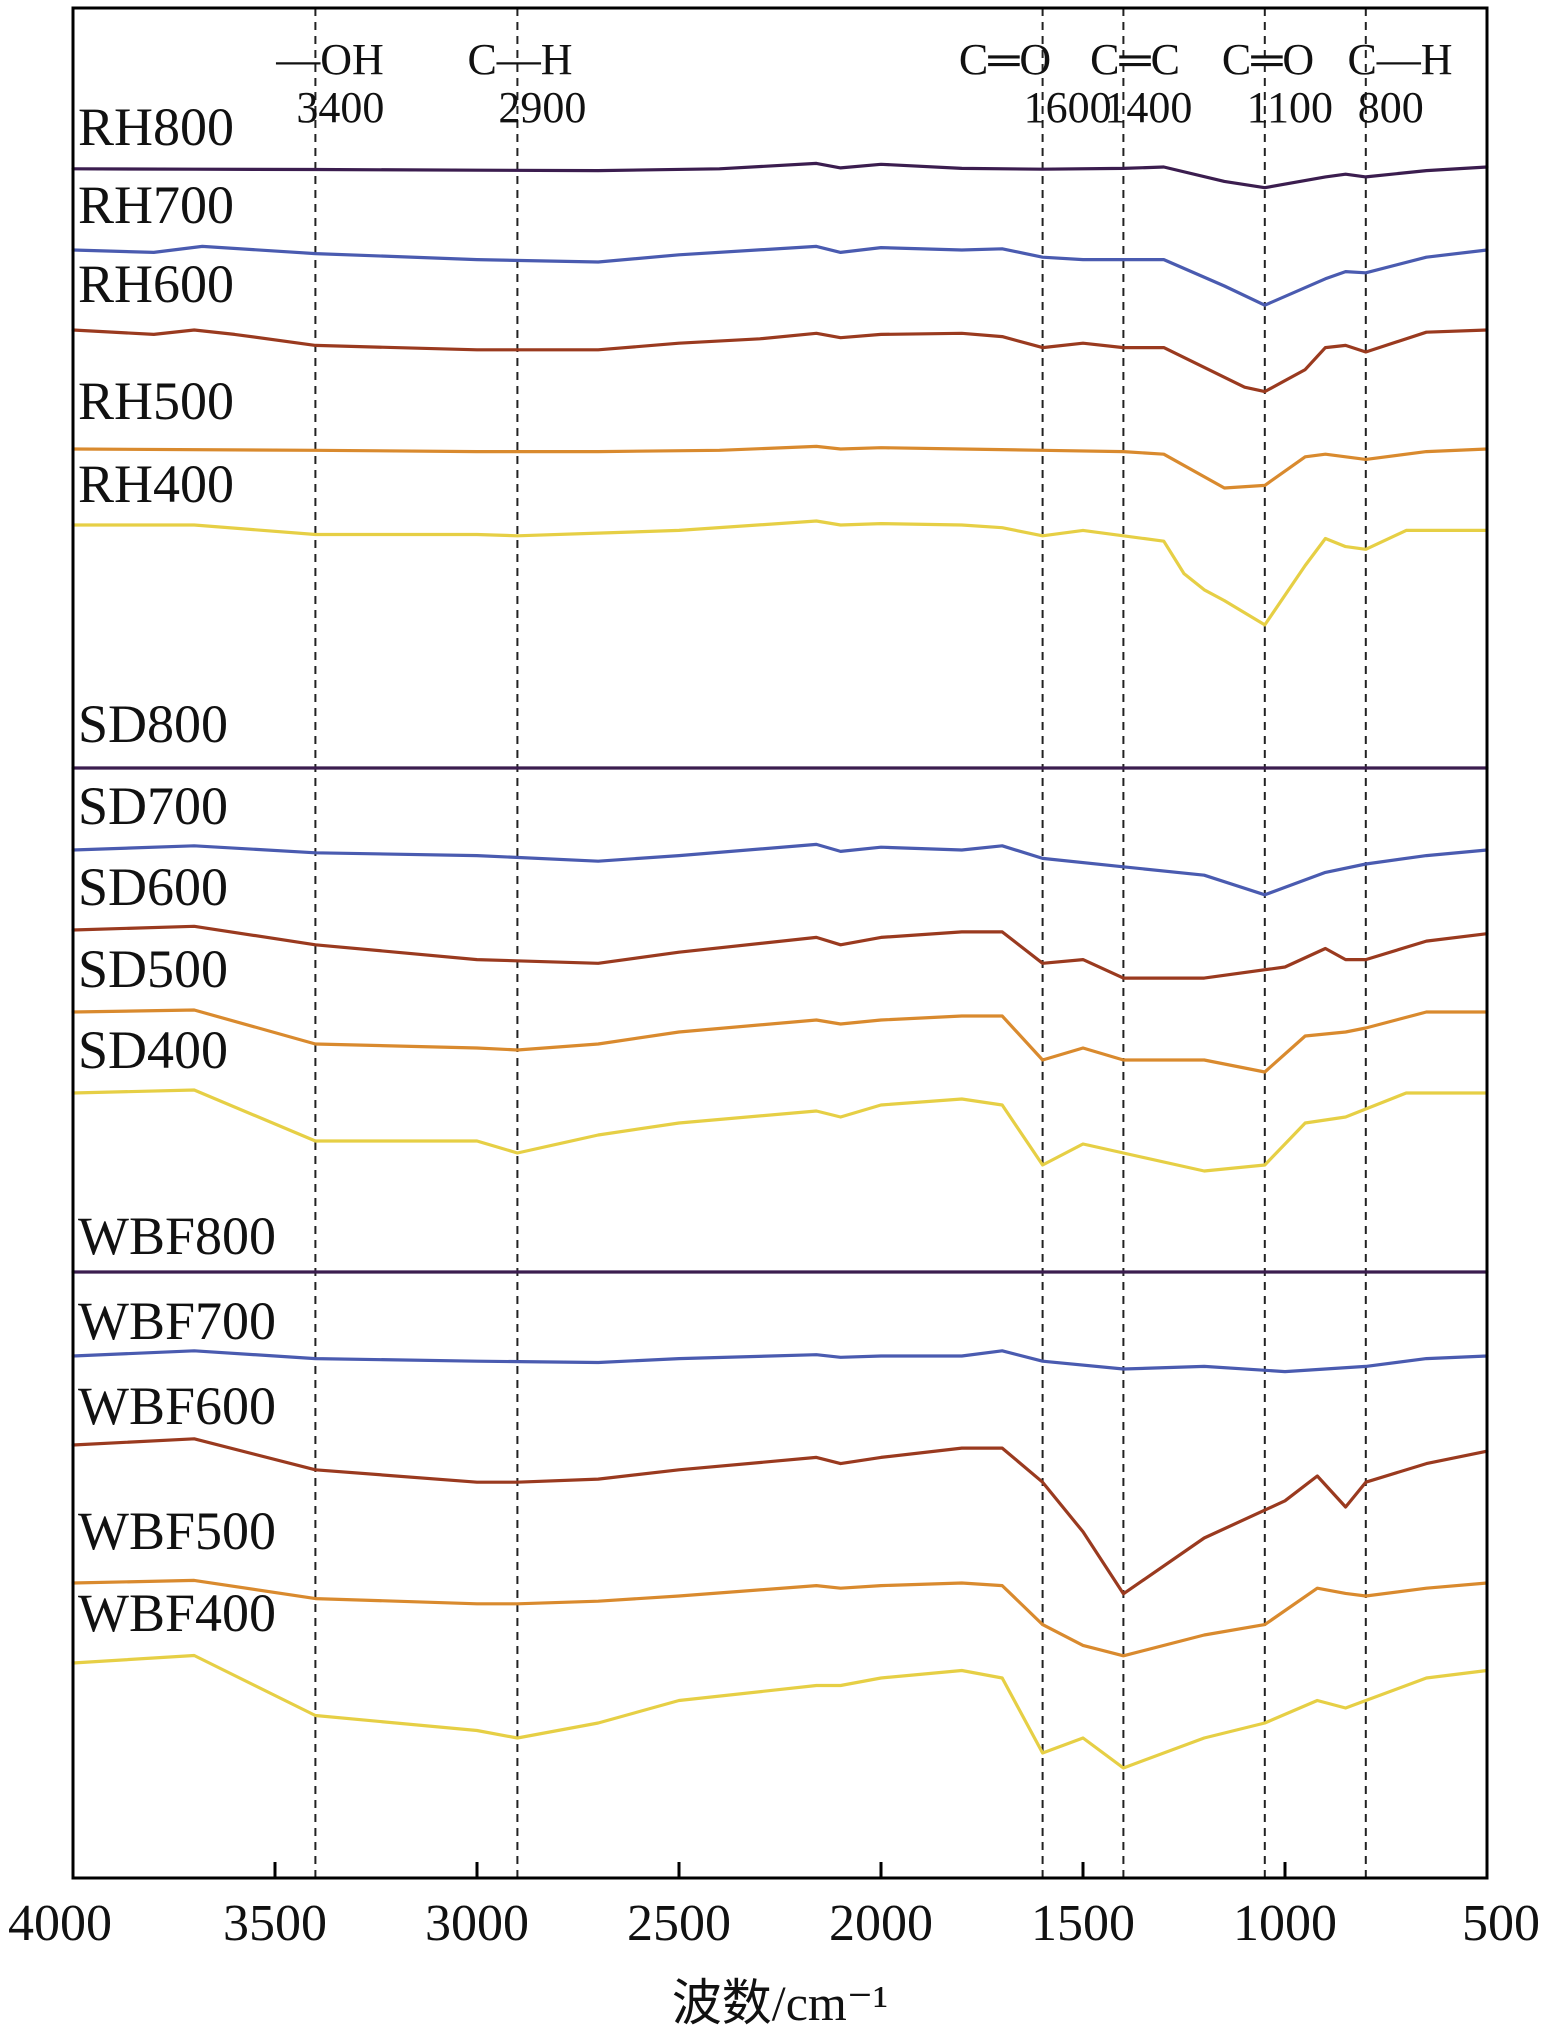 Image resolution: width=1547 pixels, height=2035 pixels. Describe the element at coordinates (340, 107) in the screenshot. I see `wavenumber-label-3400: 3400` at that location.